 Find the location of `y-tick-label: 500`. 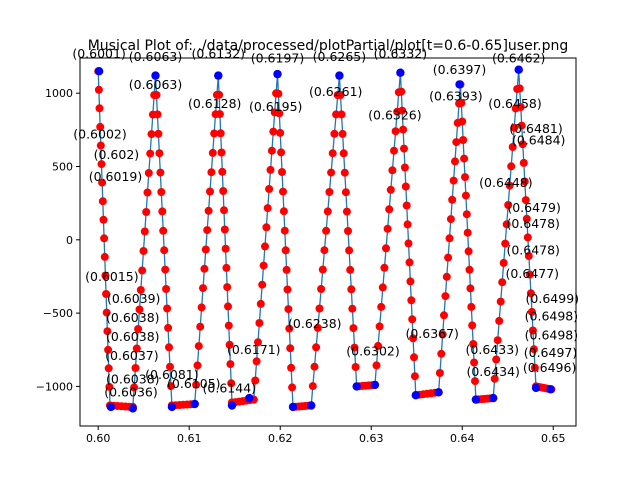

y-tick-label: 500 is located at coordinates (62, 166).